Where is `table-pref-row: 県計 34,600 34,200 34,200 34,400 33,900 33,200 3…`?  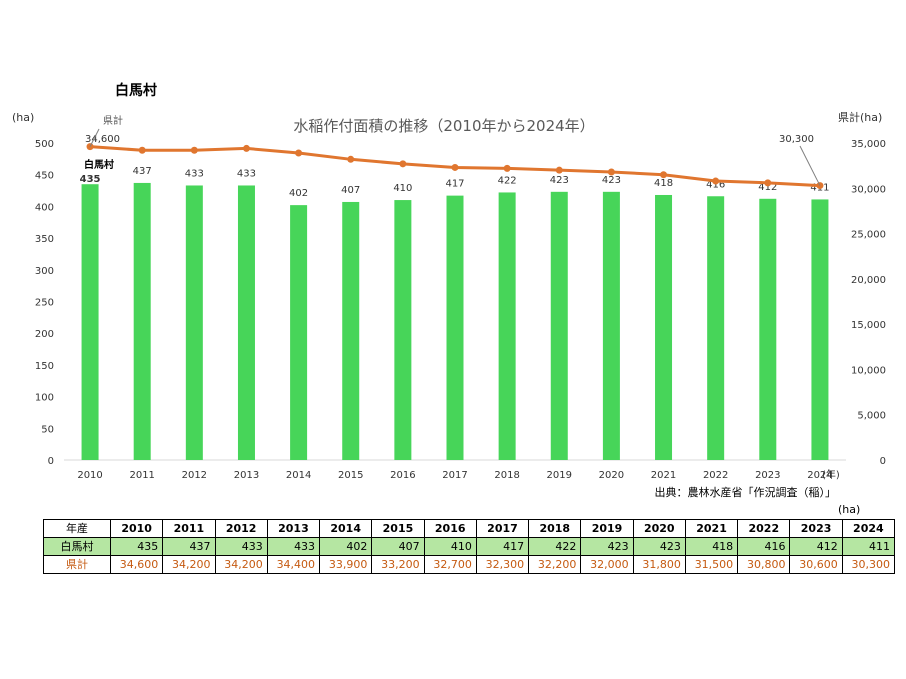 table-pref-row: 県計 34,600 34,200 34,200 34,400 33,900 33,200 3… is located at coordinates (469, 564).